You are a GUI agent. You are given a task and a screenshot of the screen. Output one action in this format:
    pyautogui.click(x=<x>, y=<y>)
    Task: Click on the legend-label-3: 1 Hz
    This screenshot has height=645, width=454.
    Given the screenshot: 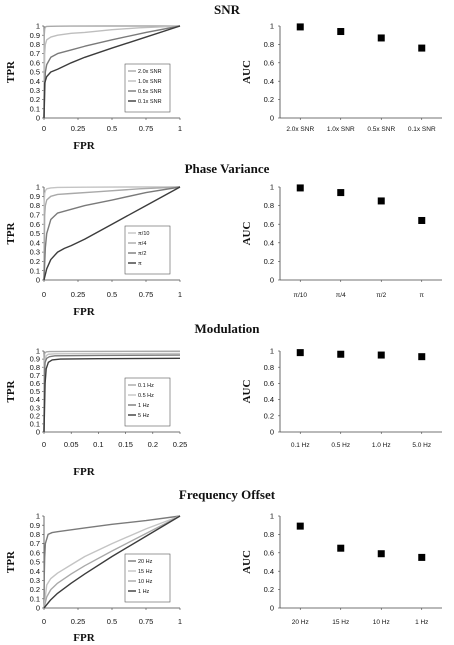 What is the action you would take?
    pyautogui.click(x=144, y=592)
    